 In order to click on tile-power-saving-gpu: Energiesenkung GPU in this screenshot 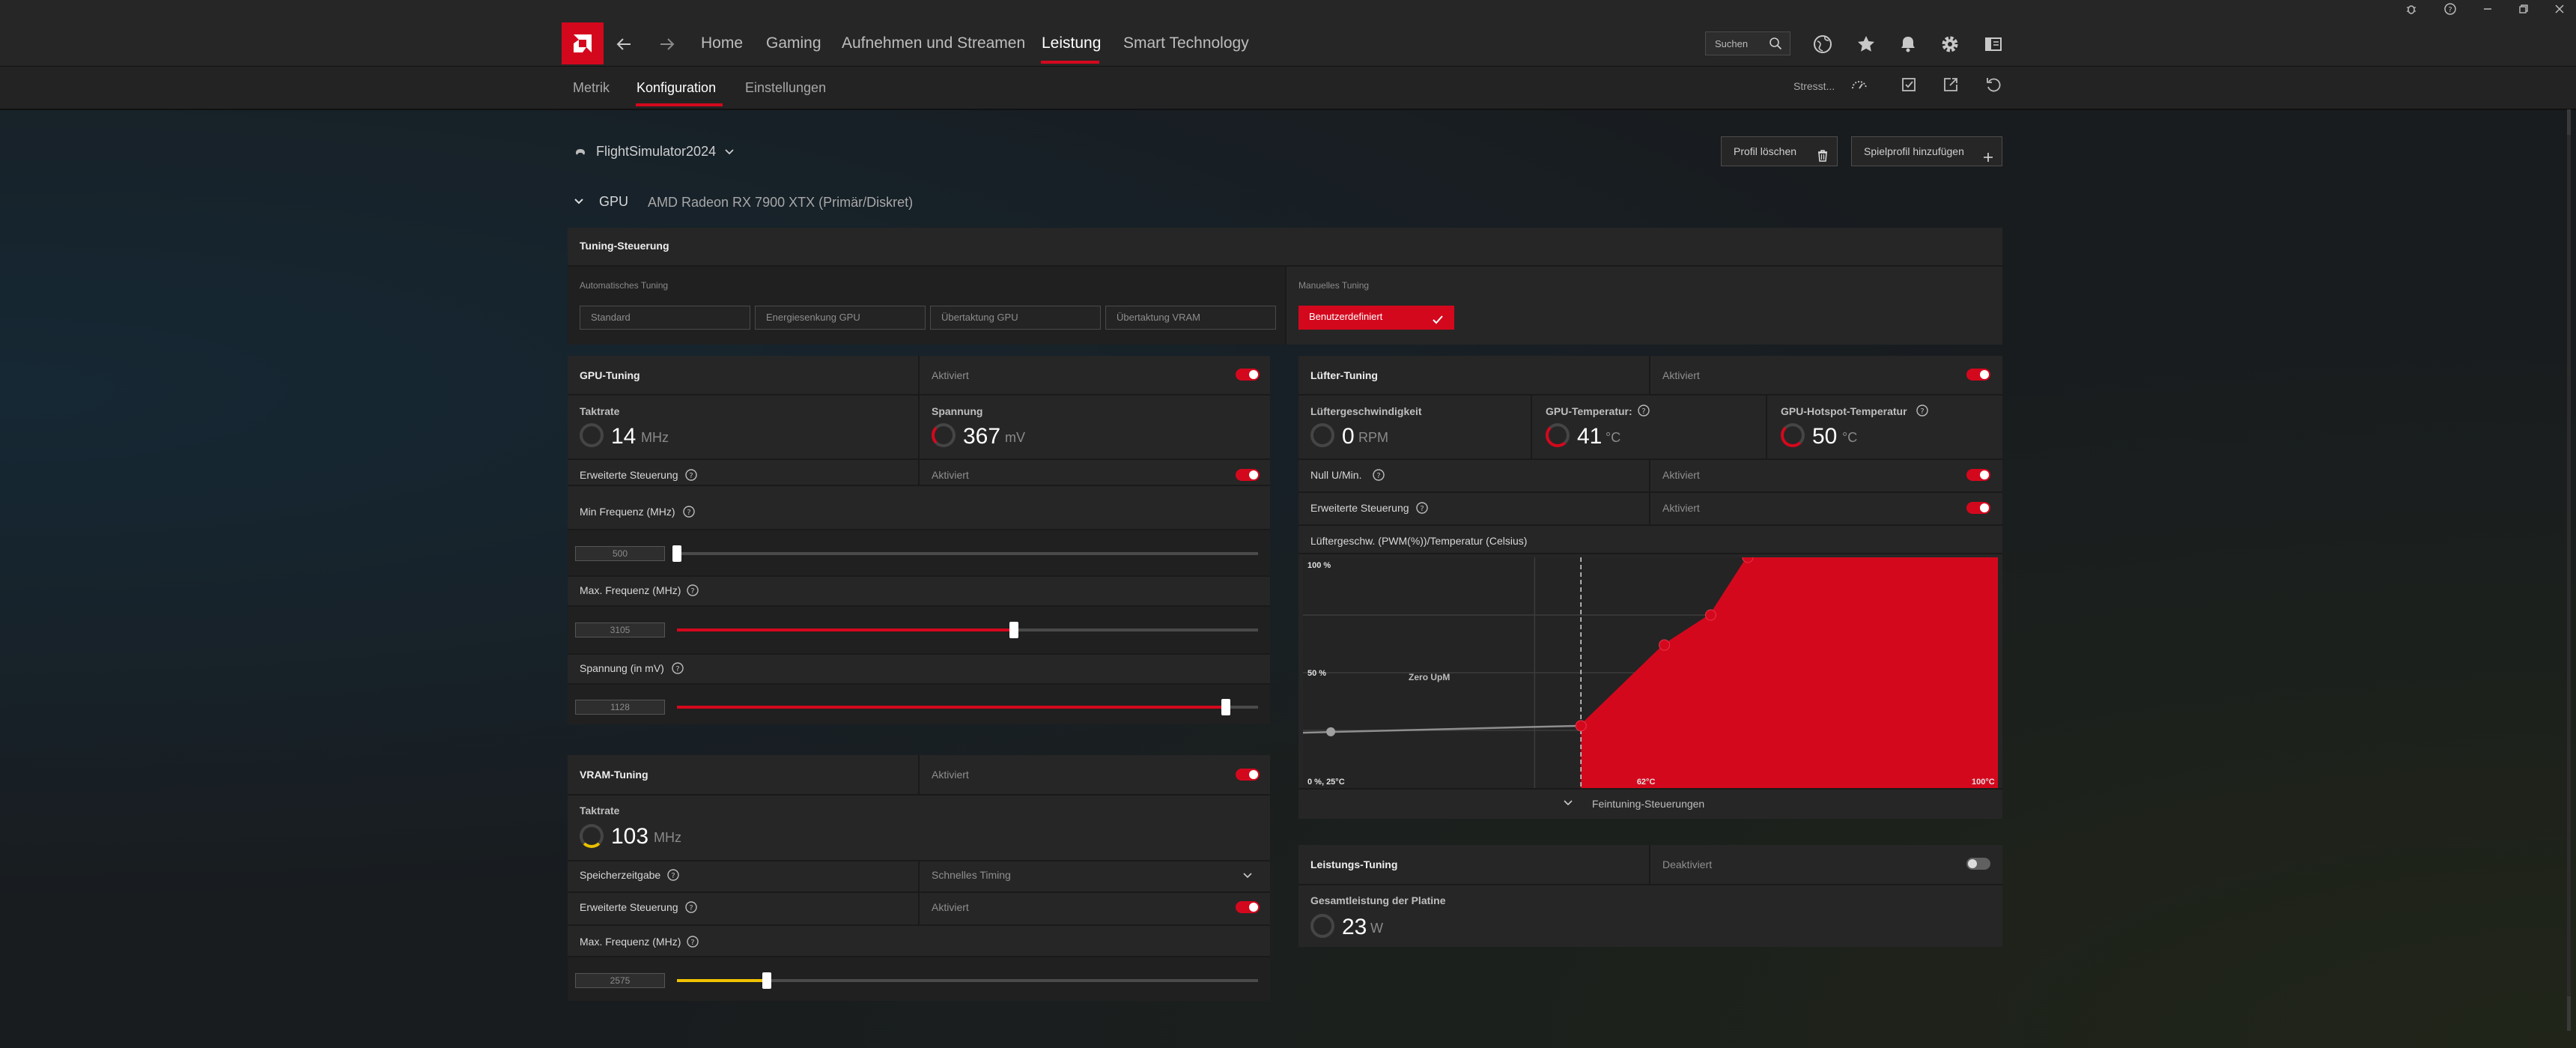, I will do `click(840, 318)`.